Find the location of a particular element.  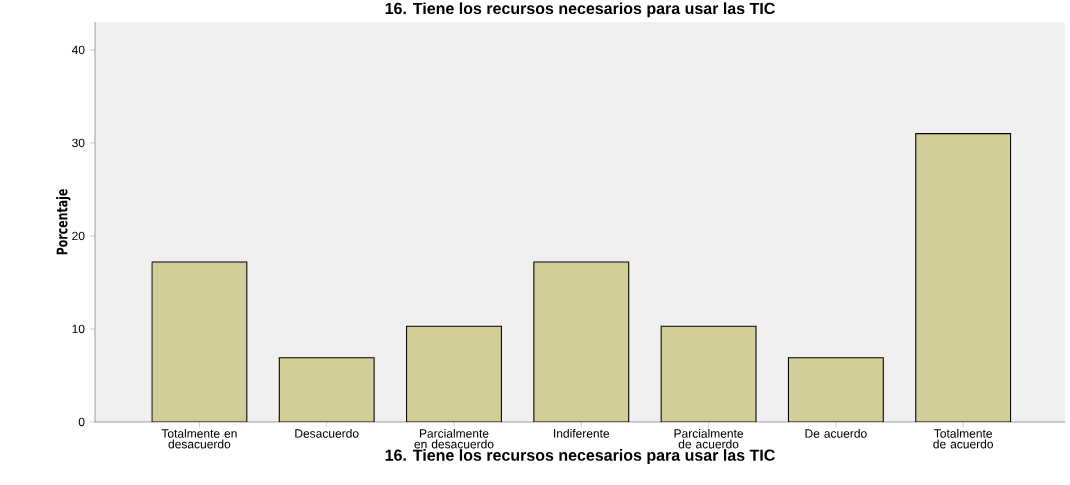

x-tick-label: Totalmente de acuerdo is located at coordinates (963, 438).